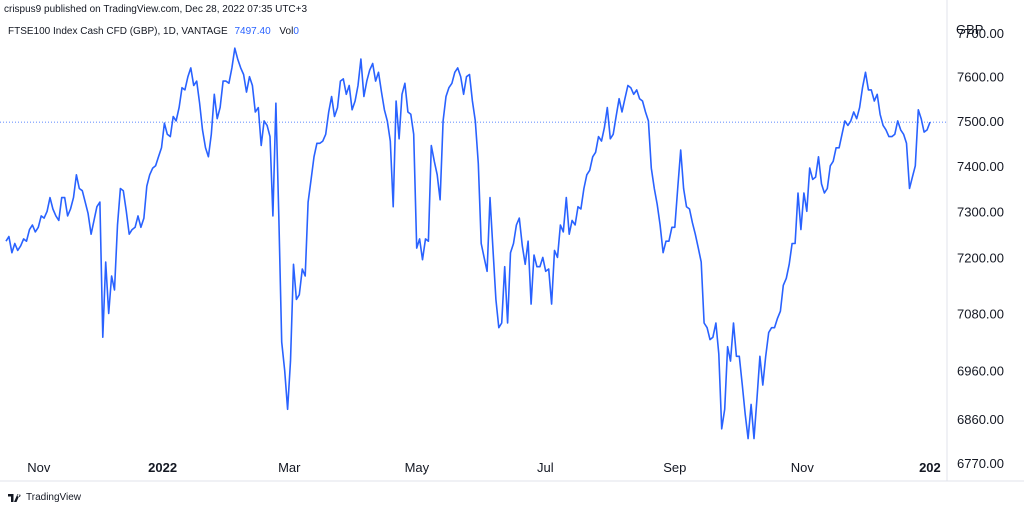  What do you see at coordinates (252, 31) in the screenshot?
I see `last-value: 7497.40` at bounding box center [252, 31].